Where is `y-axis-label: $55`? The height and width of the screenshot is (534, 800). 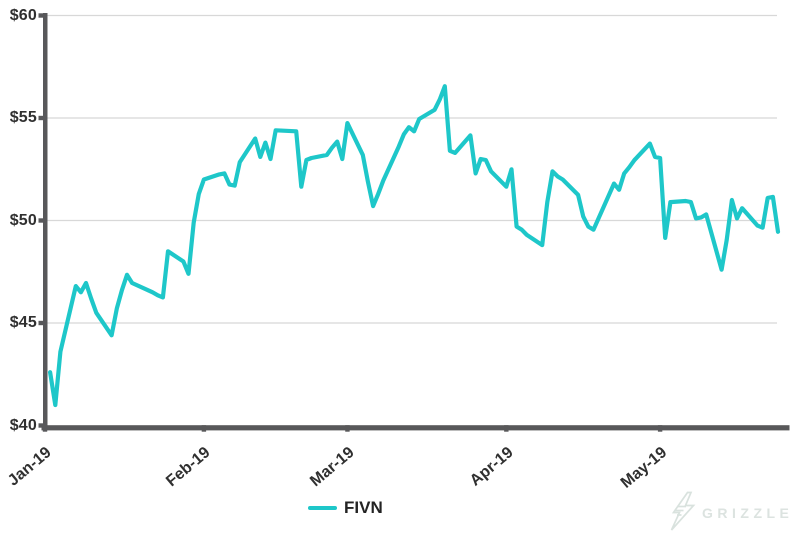
y-axis-label: $55 is located at coordinates (23, 117).